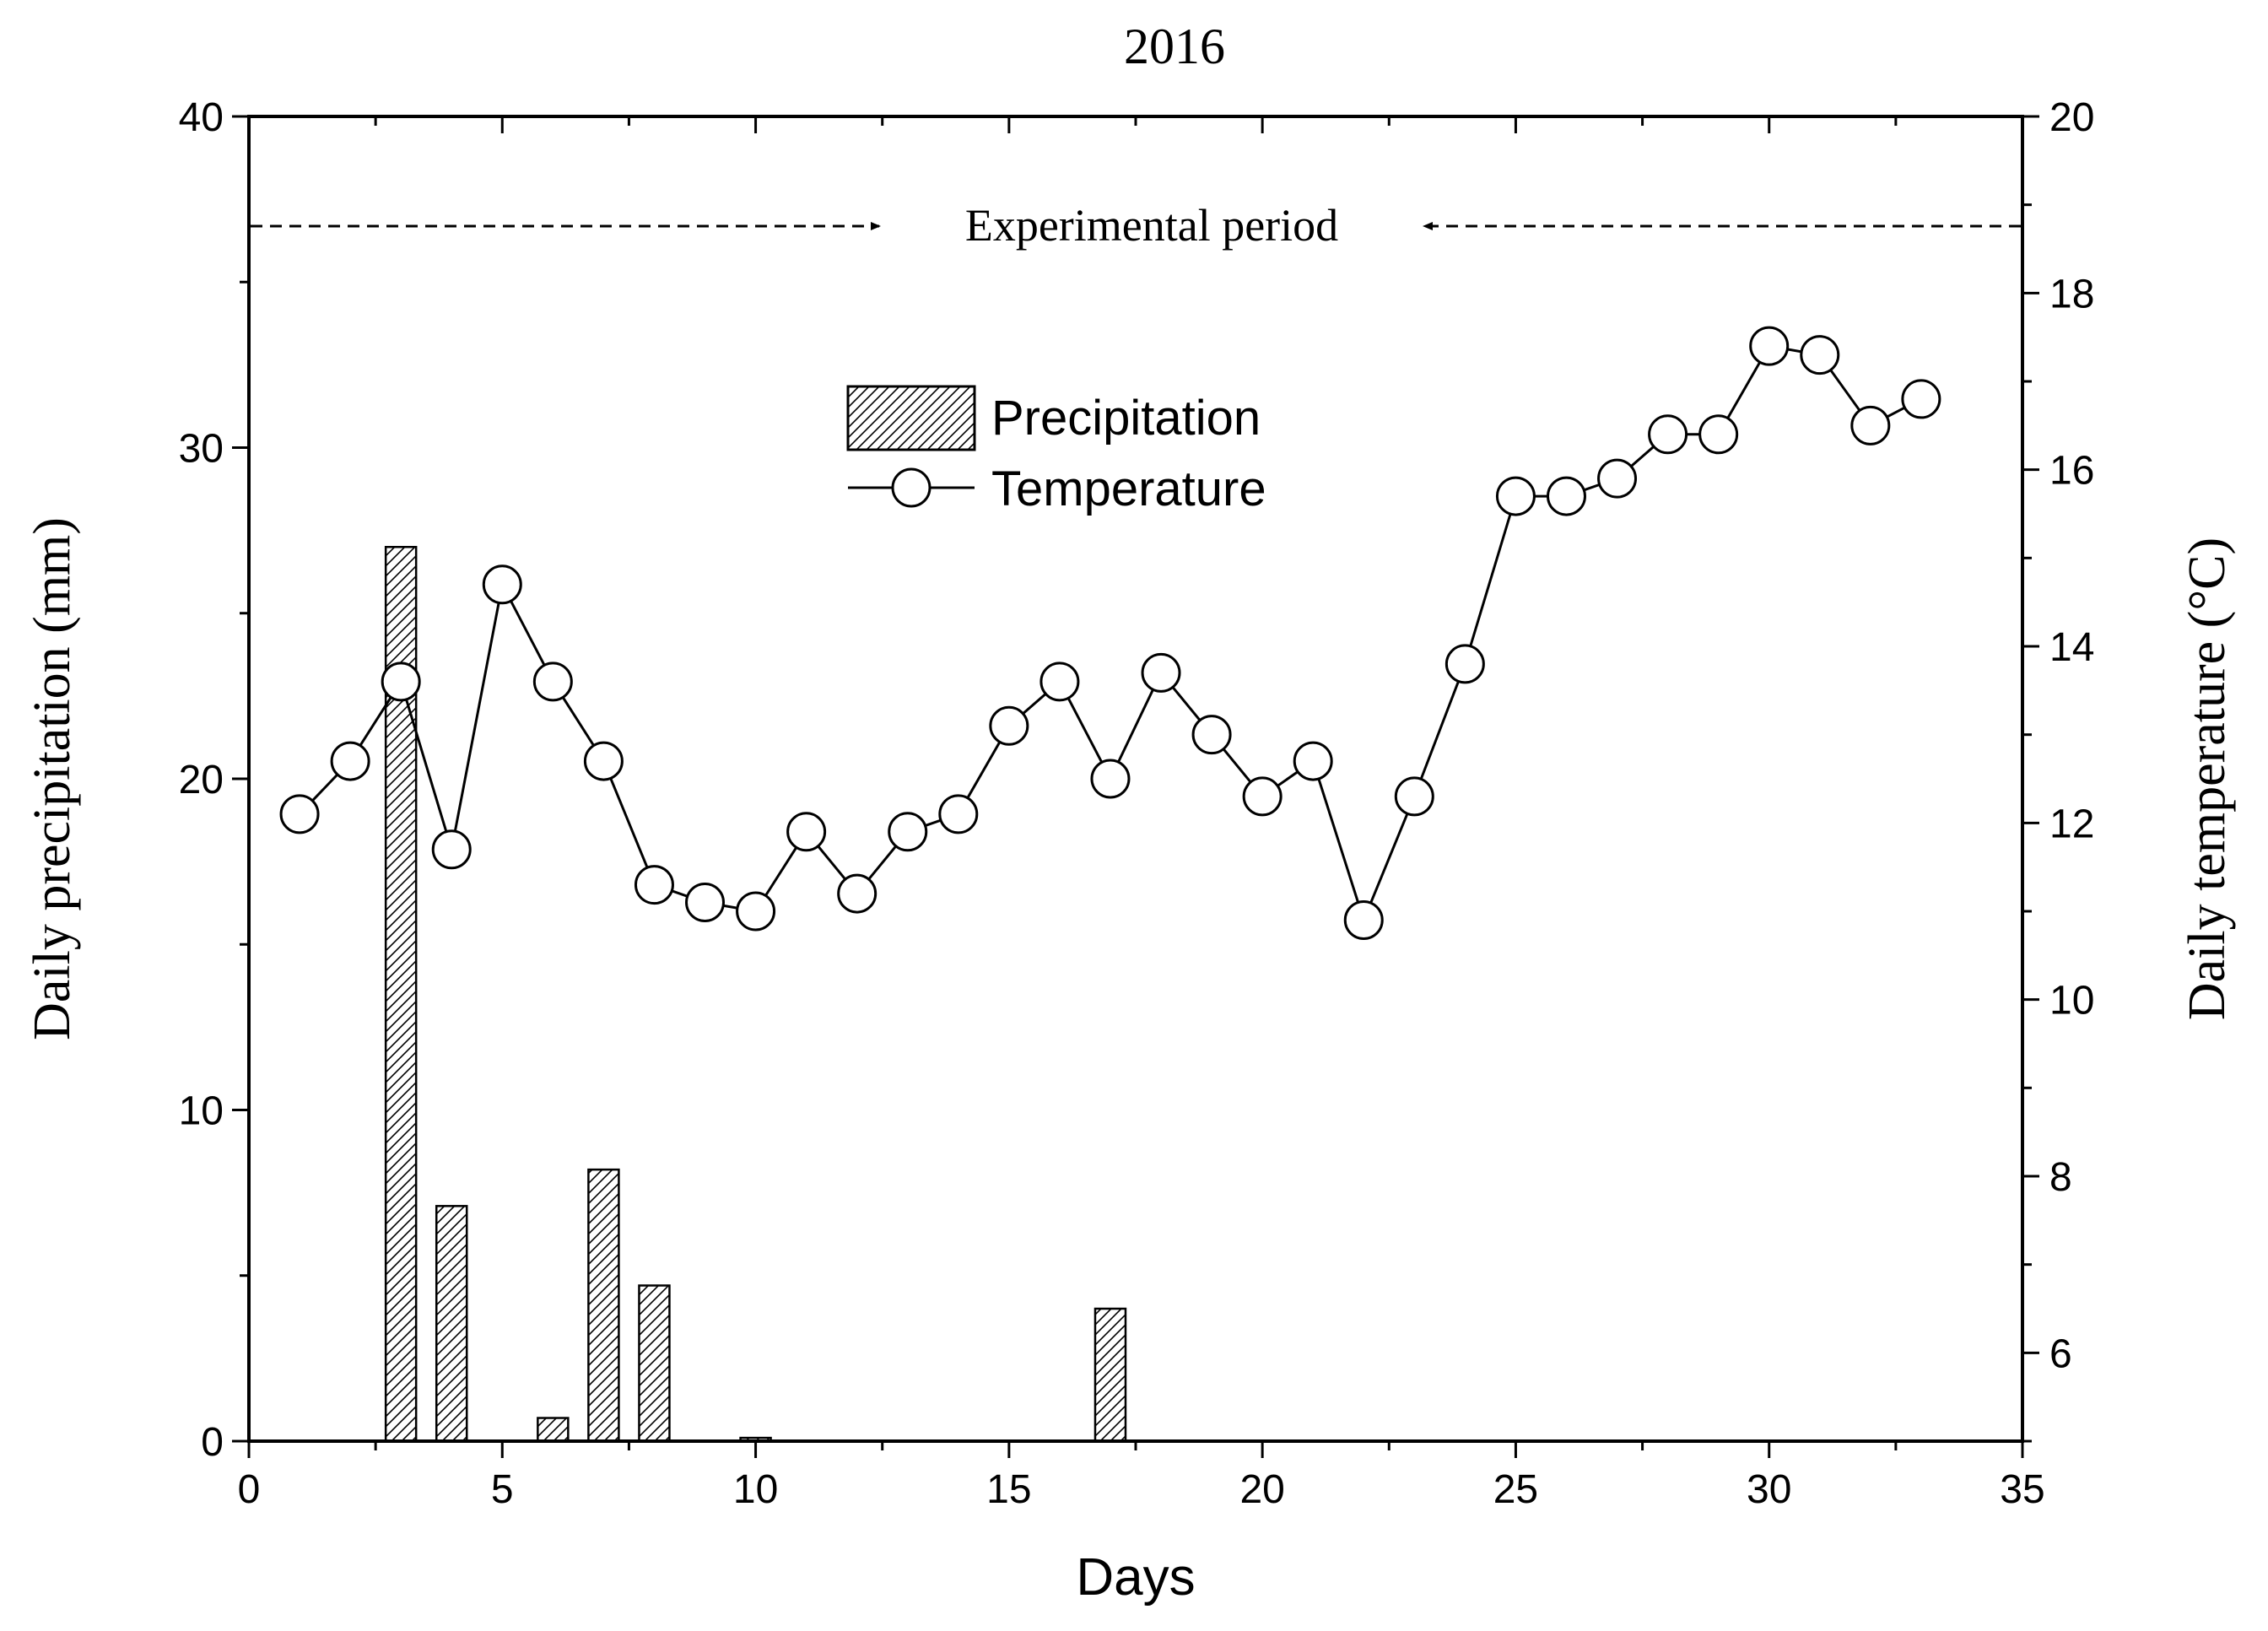  Describe the element at coordinates (1515, 1489) in the screenshot. I see `x-tick-label: 25` at that location.